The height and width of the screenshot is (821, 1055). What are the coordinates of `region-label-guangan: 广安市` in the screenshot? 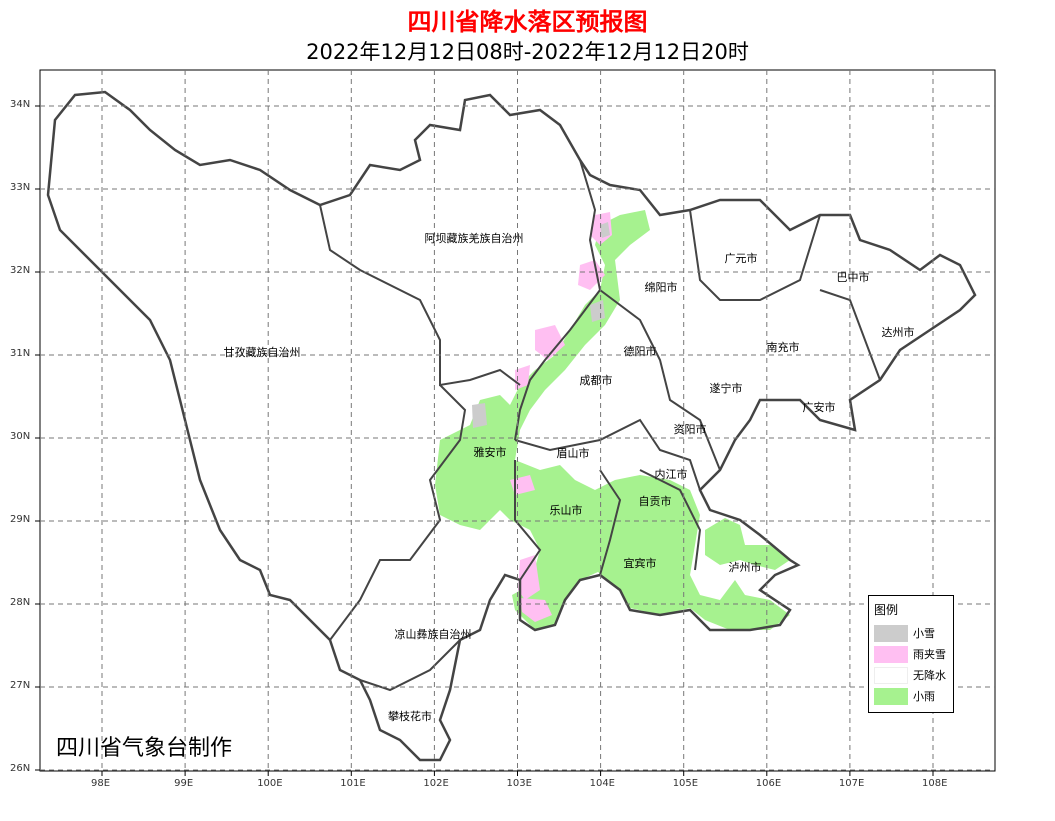 It's located at (819, 407).